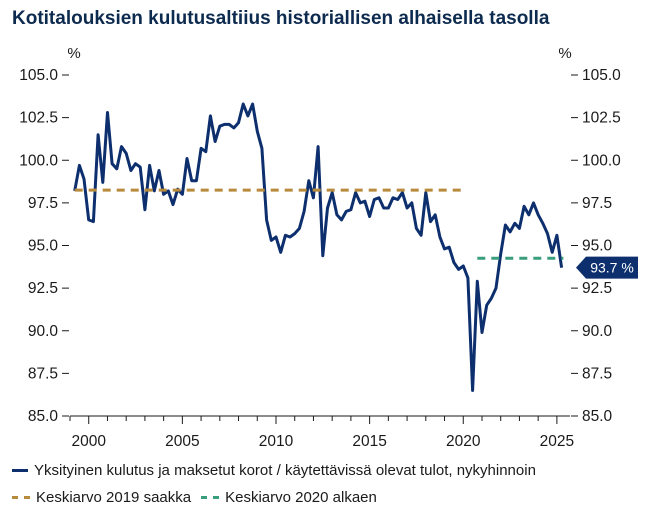 Image resolution: width=650 pixels, height=520 pixels. I want to click on y-tick-label-left-1: 87.5, so click(43, 373).